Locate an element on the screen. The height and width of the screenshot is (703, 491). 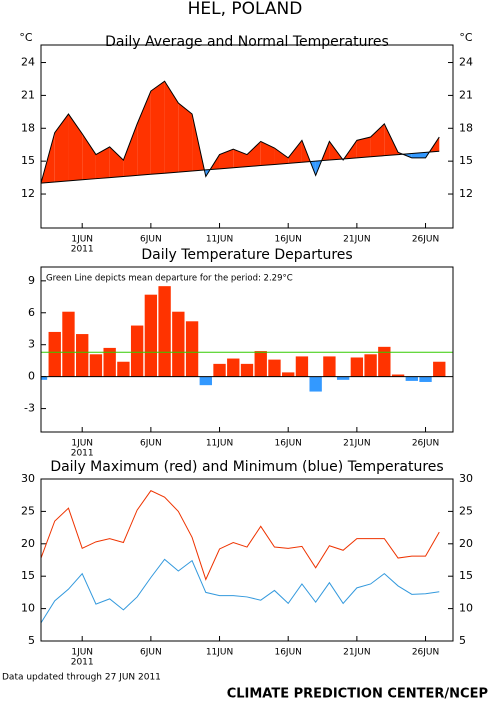
y2-tick-label: 5 is located at coordinates (462, 640).